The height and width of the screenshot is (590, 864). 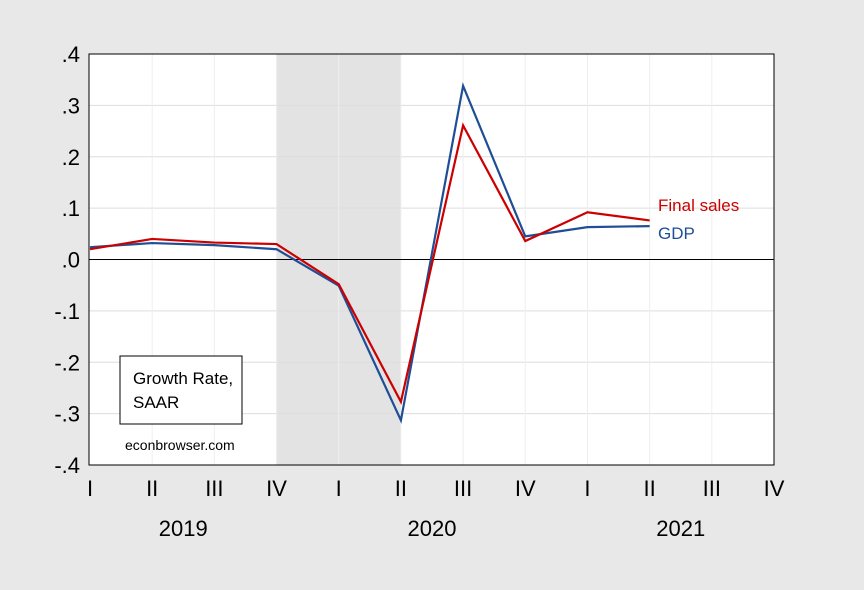 I want to click on y-tick-label: -.4, so click(x=67, y=465).